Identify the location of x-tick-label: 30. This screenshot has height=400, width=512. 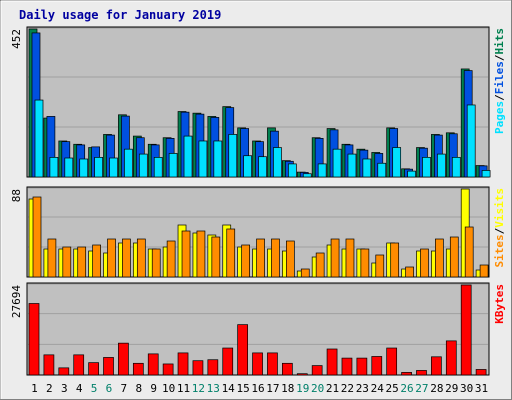
(466, 388).